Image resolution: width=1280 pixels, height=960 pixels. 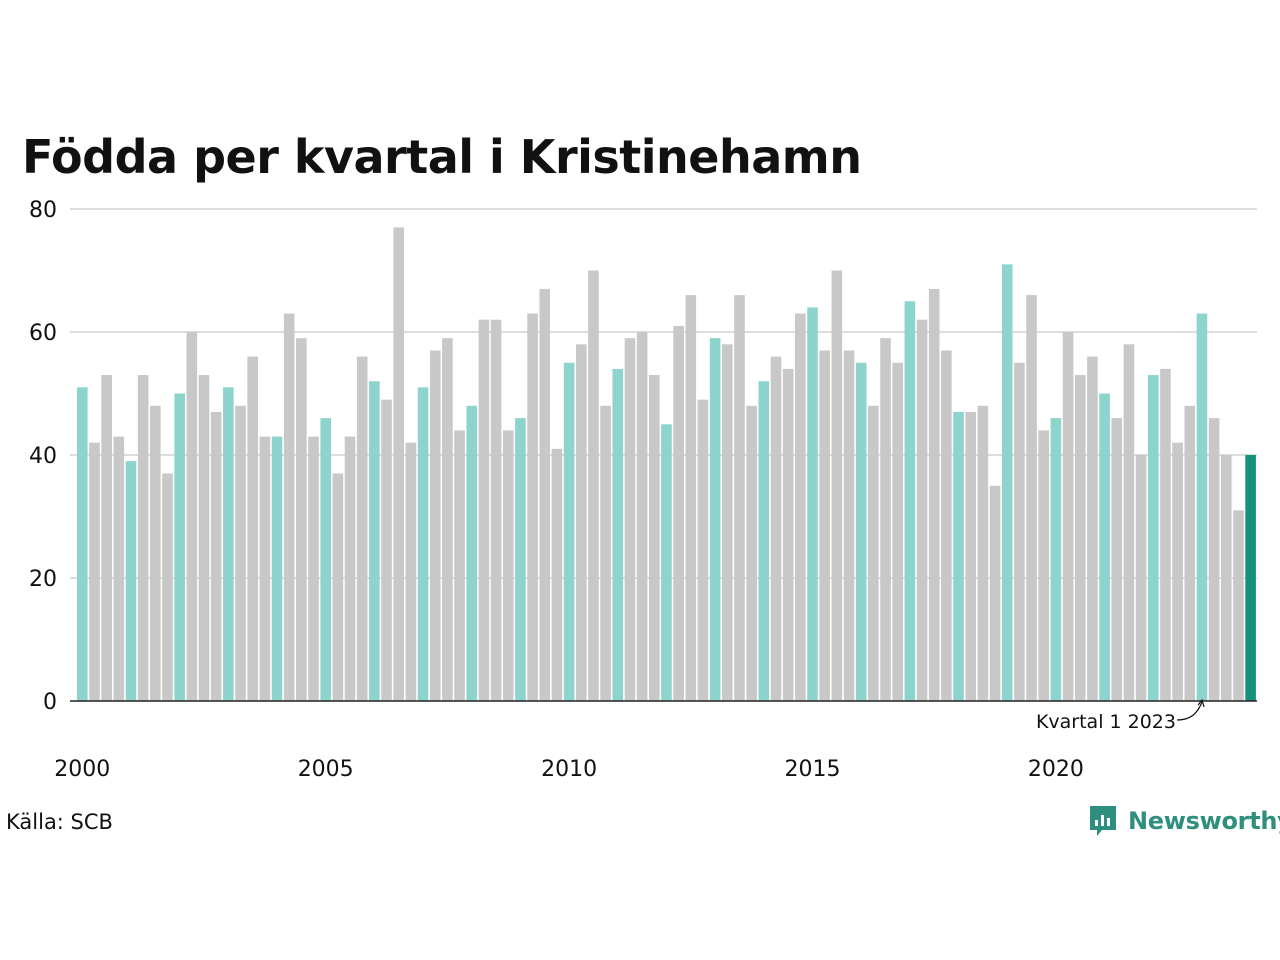 I want to click on brand-logo: Newsworthy, so click(x=1184, y=821).